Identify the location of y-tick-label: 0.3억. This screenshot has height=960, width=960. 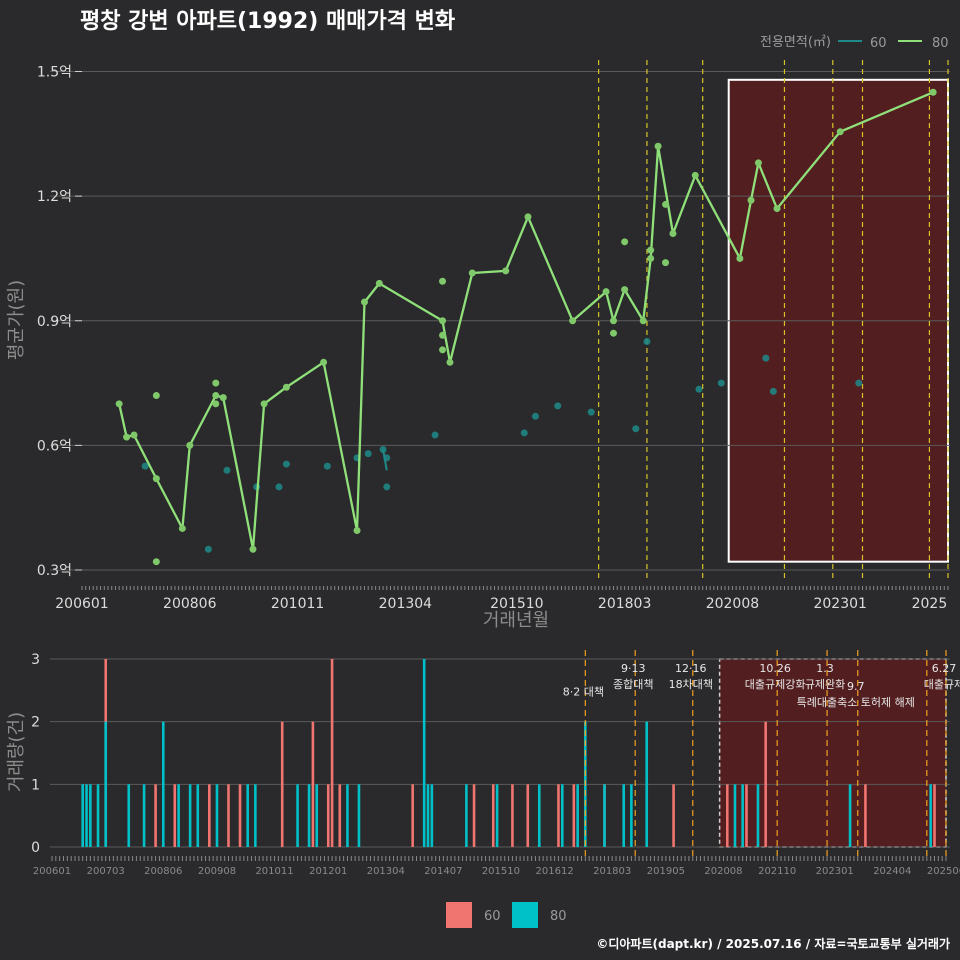
(54, 571).